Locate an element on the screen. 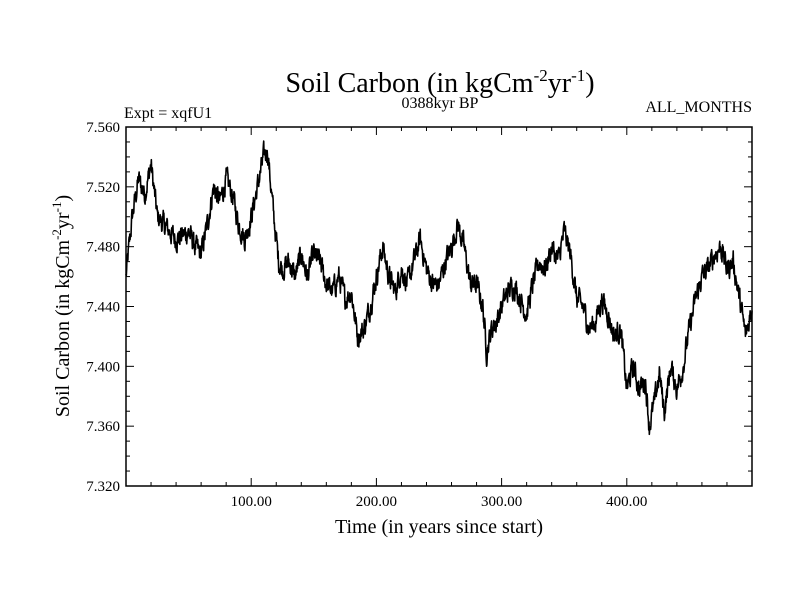 This screenshot has width=800, height=600. y-tick-label: 7.320 is located at coordinates (103, 487).